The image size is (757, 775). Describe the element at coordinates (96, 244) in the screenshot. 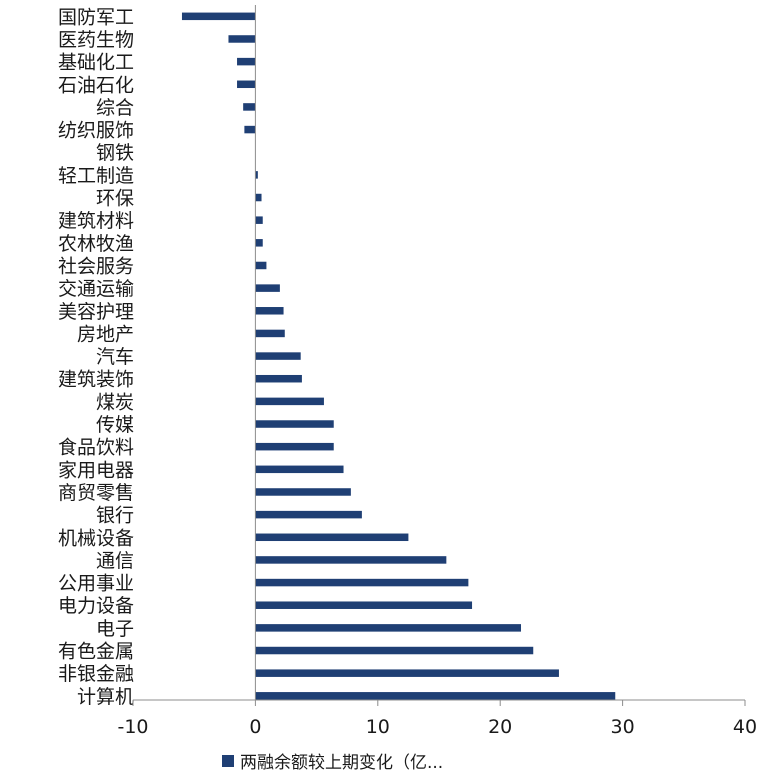

I see `category-label: 农林牧渔` at that location.